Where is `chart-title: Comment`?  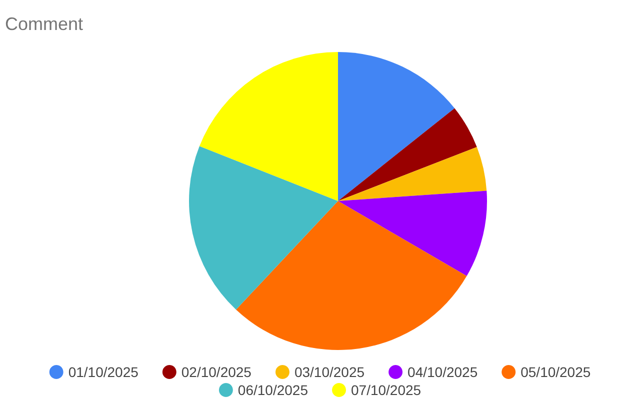
chart-title: Comment is located at coordinates (44, 24).